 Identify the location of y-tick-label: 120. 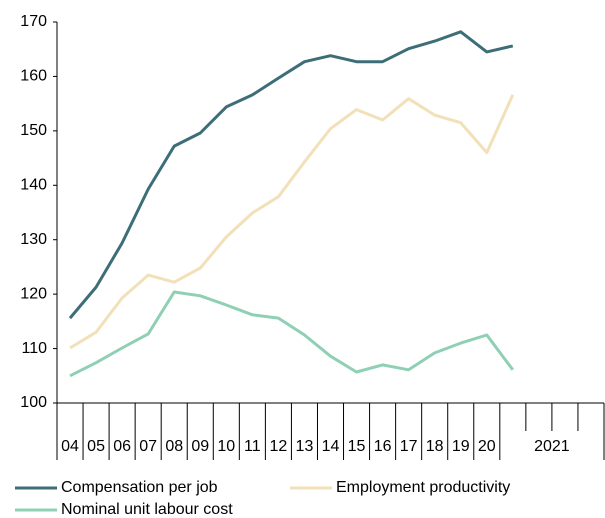
(33, 293).